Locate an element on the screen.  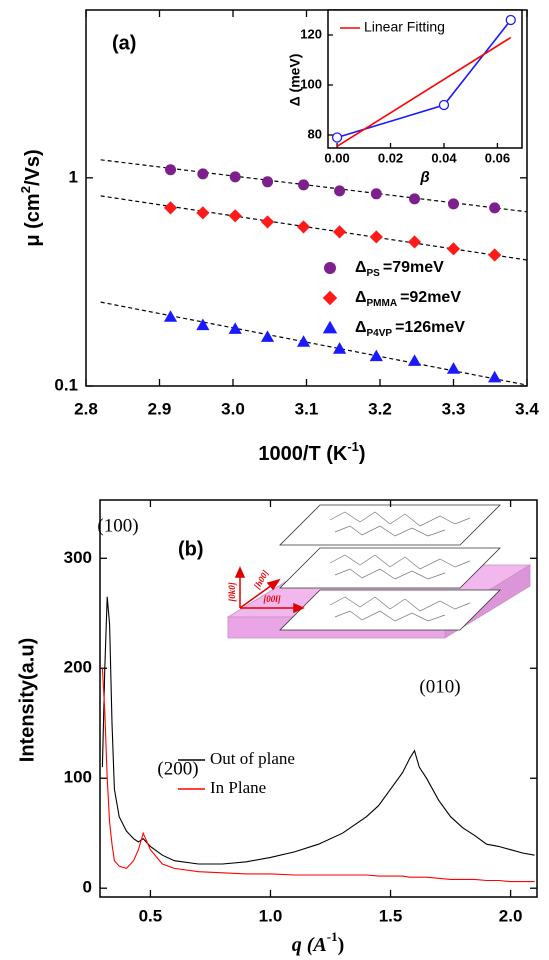
panel-label: (a) is located at coordinates (124, 43).